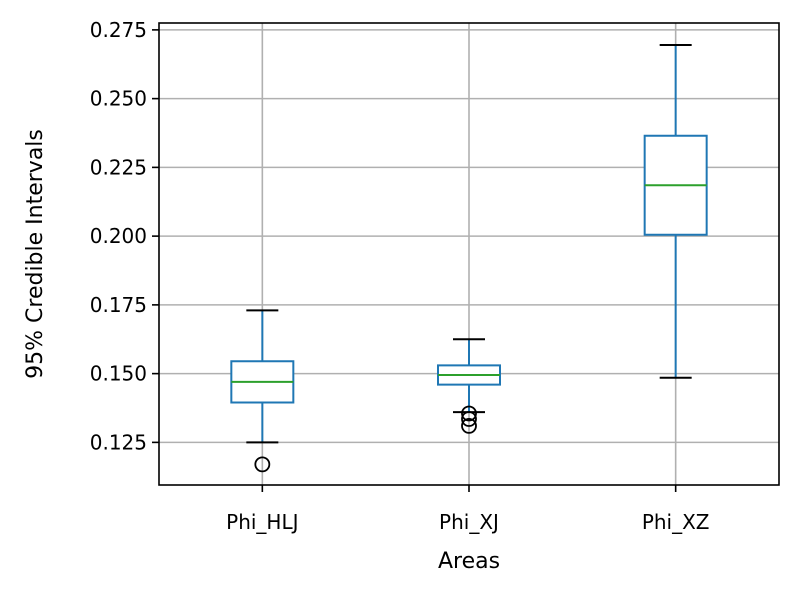  What do you see at coordinates (676, 522) in the screenshot?
I see `x-tick-label: Phi_XZ` at bounding box center [676, 522].